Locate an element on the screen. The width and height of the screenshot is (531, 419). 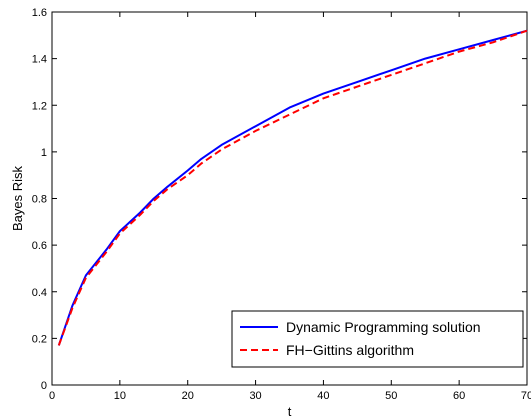
x-tick-label: 40 is located at coordinates (323, 396).